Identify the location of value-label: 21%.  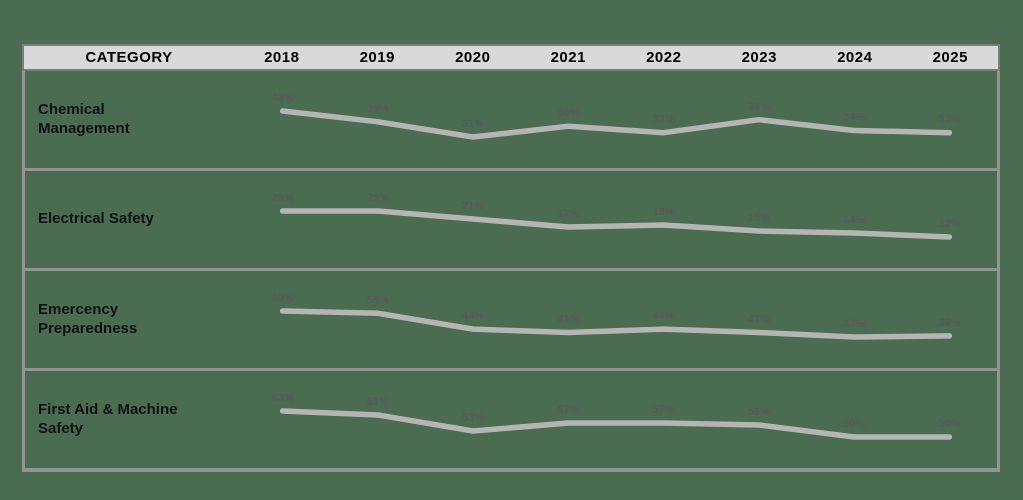
(473, 206).